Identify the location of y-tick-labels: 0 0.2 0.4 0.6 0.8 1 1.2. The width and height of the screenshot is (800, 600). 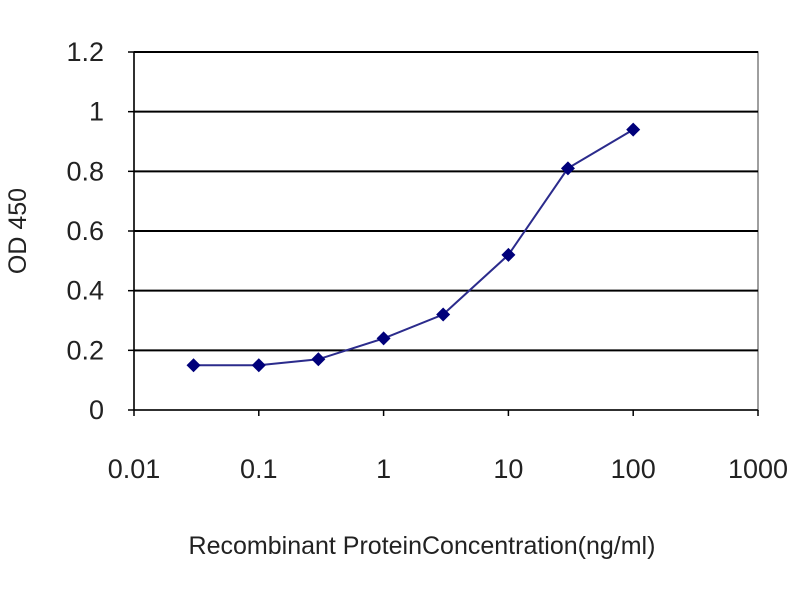
(85, 231).